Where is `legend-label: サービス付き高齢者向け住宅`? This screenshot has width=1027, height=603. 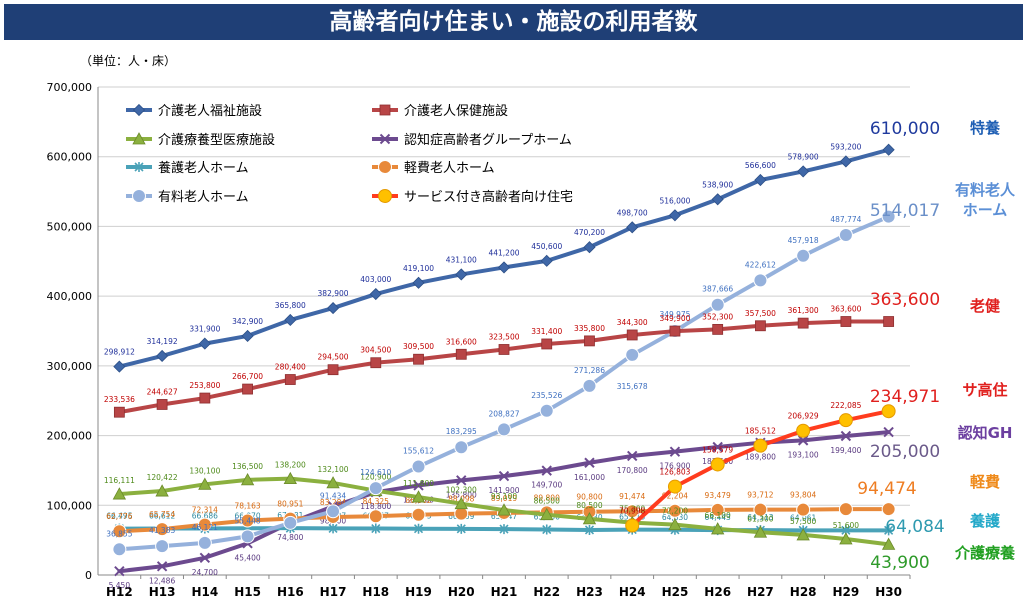
legend-label: サービス付き高齢者向け住宅 is located at coordinates (488, 197).